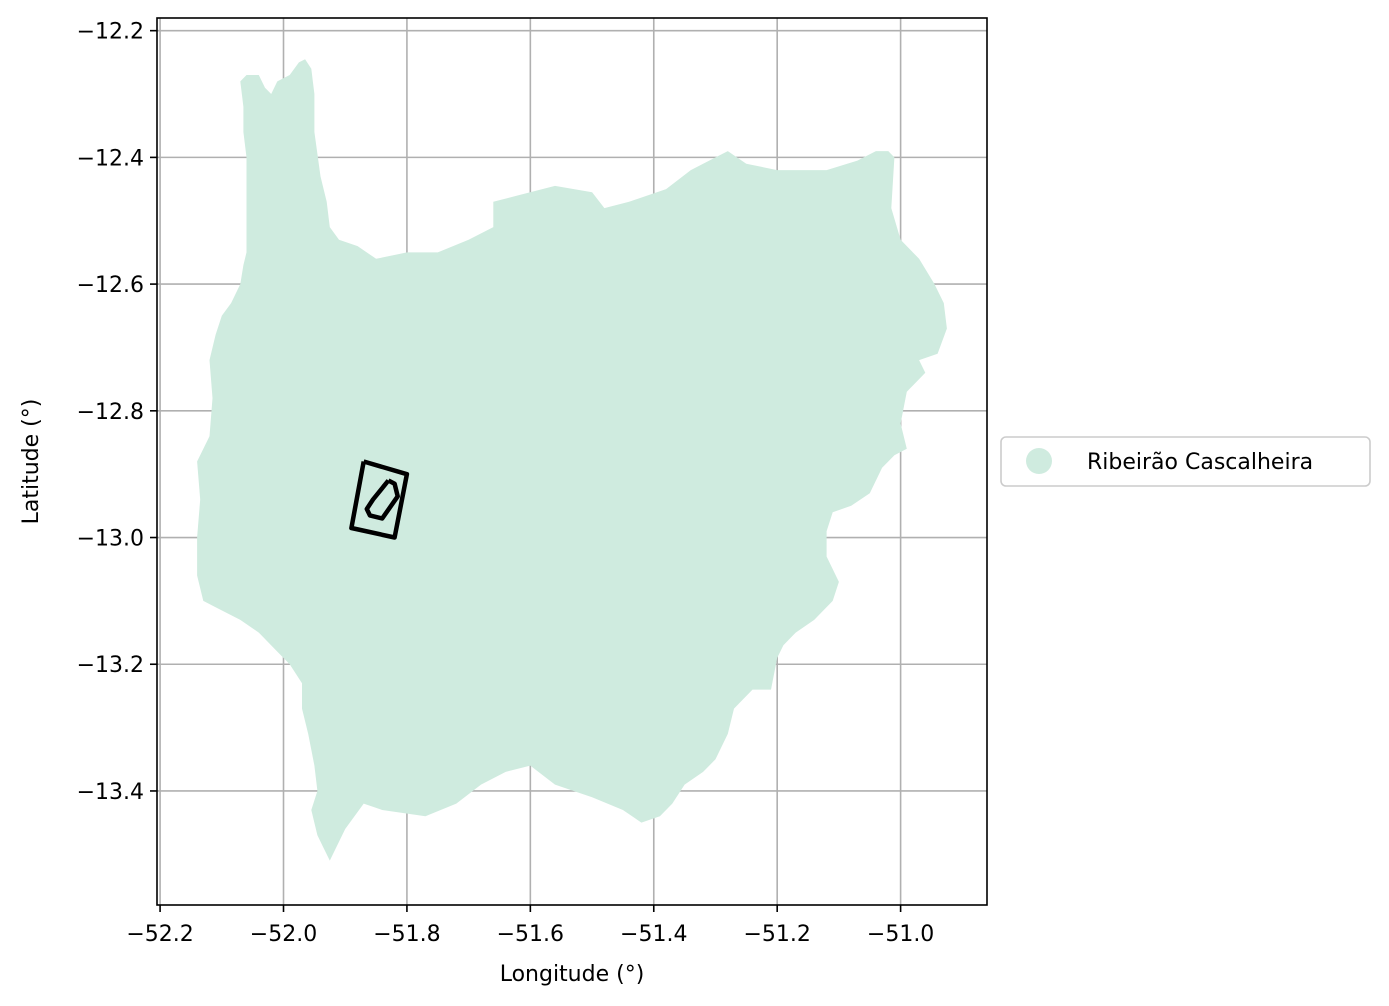  What do you see at coordinates (110, 158) in the screenshot?
I see `y-tick-label: −12.4` at bounding box center [110, 158].